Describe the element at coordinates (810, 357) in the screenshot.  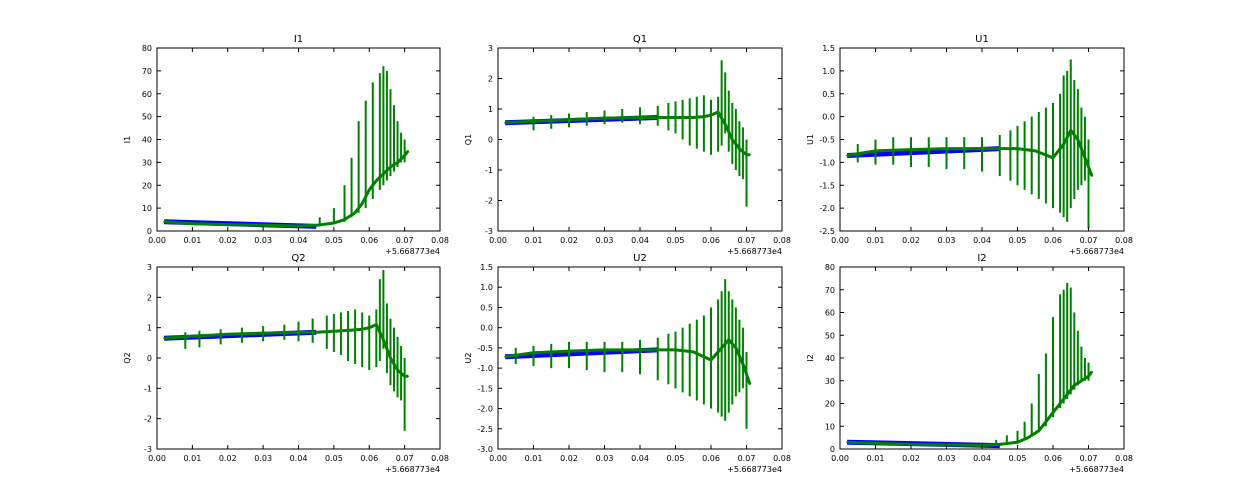
I see `y-axis-label: I2` at that location.